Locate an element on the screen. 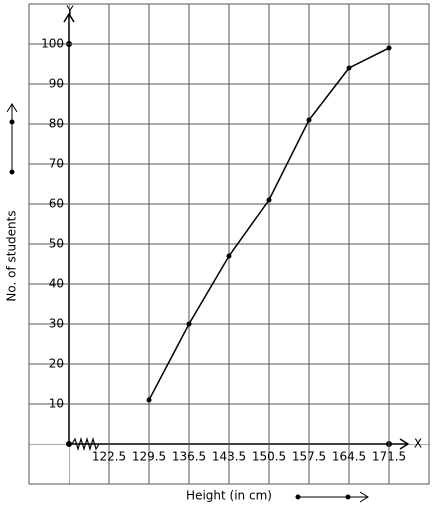  x-tick-label: 129.5 is located at coordinates (149, 457).